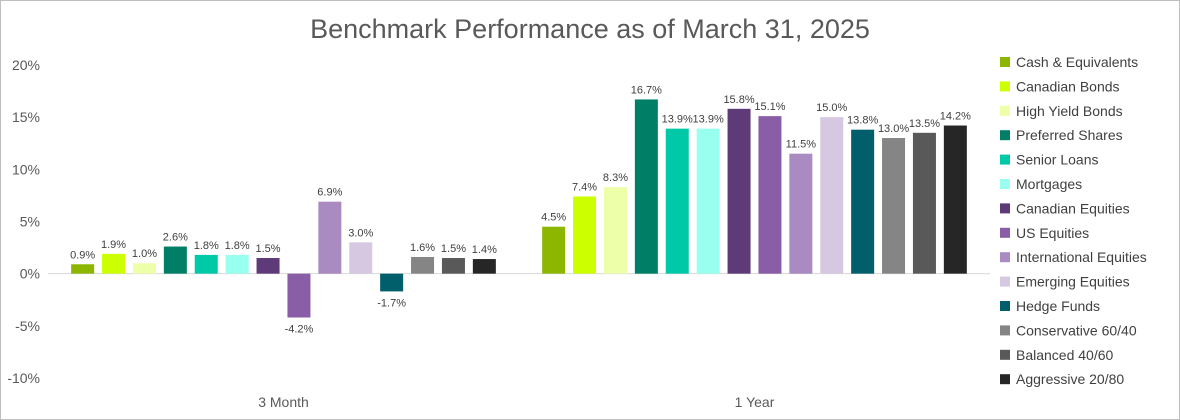 This screenshot has width=1180, height=420. Describe the element at coordinates (1073, 208) in the screenshot. I see `legend-label: Canadian Equities` at that location.